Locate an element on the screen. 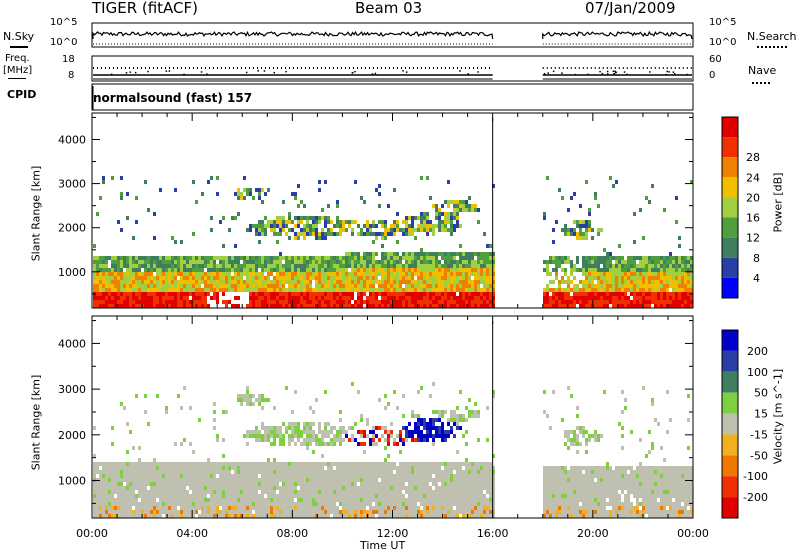  xtick-label: 16:00 is located at coordinates (493, 533).